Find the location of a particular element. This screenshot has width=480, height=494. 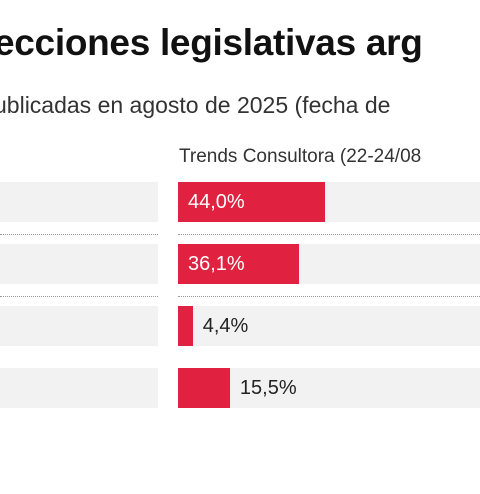

chart-title: ecciones legislativas arg is located at coordinates (211, 42).